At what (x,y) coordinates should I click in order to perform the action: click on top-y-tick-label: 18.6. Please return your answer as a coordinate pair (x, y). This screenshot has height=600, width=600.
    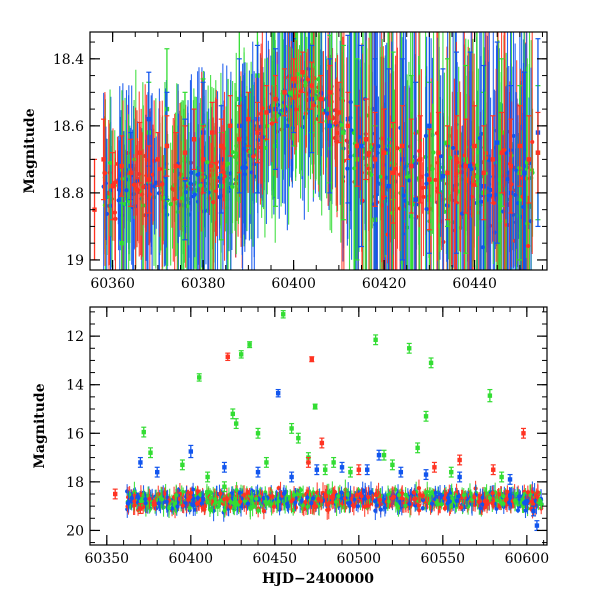
    Looking at the image, I should click on (68, 127).